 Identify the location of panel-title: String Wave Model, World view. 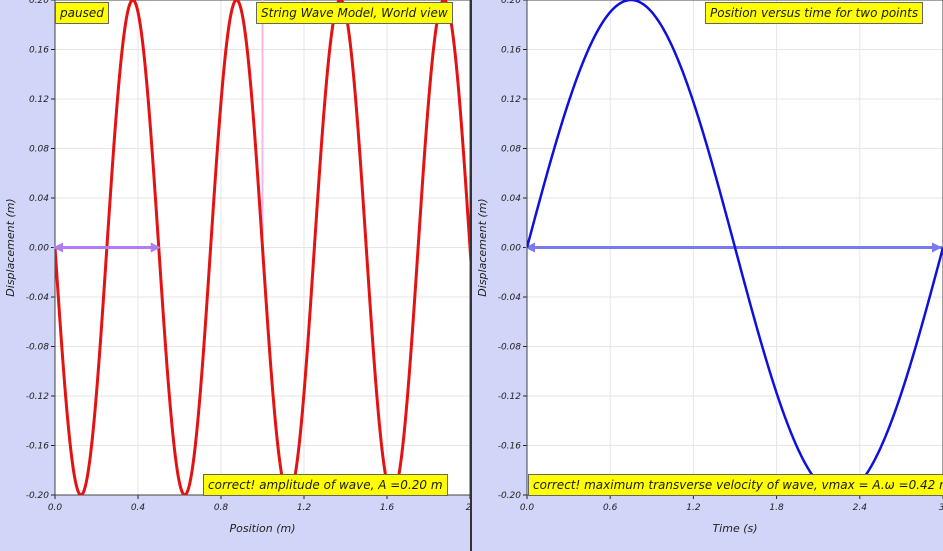
(354, 13).